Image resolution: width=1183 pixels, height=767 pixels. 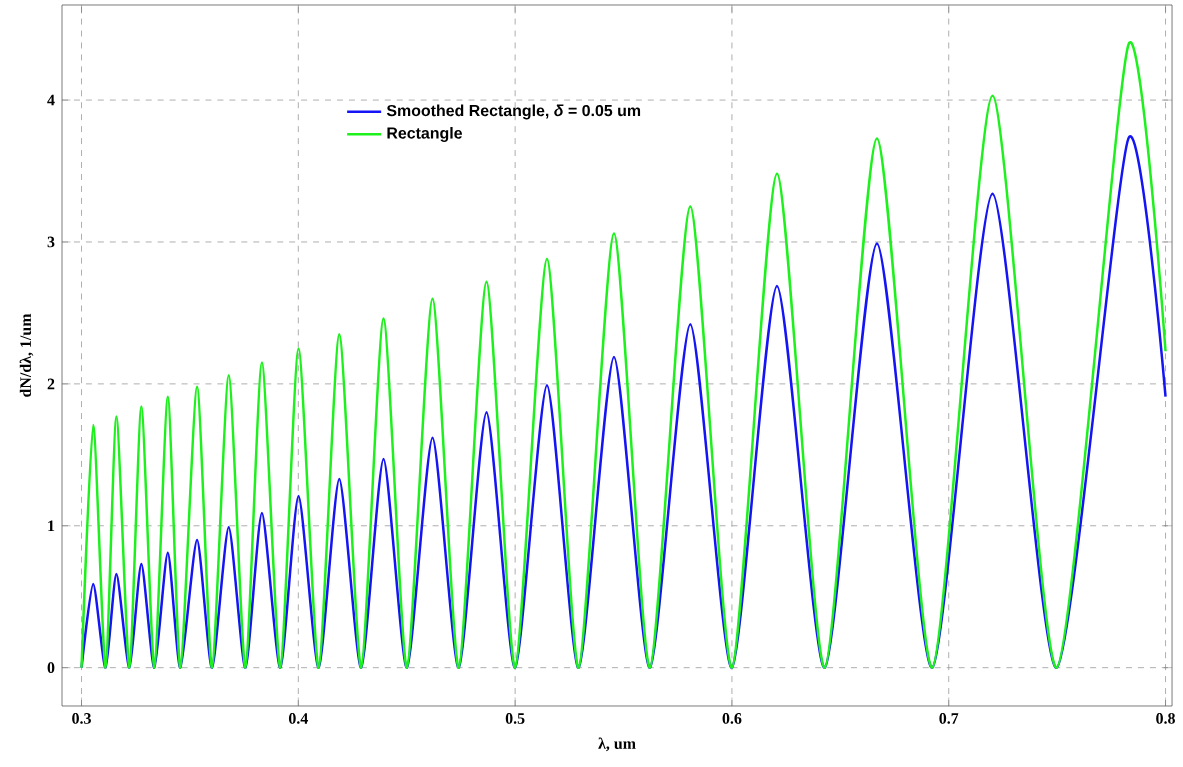 What do you see at coordinates (732, 718) in the screenshot?
I see `x-tick-label: 0.6` at bounding box center [732, 718].